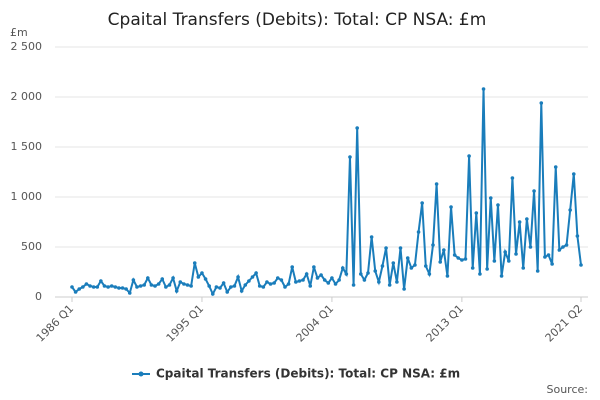  What do you see at coordinates (141, 374) in the screenshot?
I see `legend-marker` at bounding box center [141, 374].